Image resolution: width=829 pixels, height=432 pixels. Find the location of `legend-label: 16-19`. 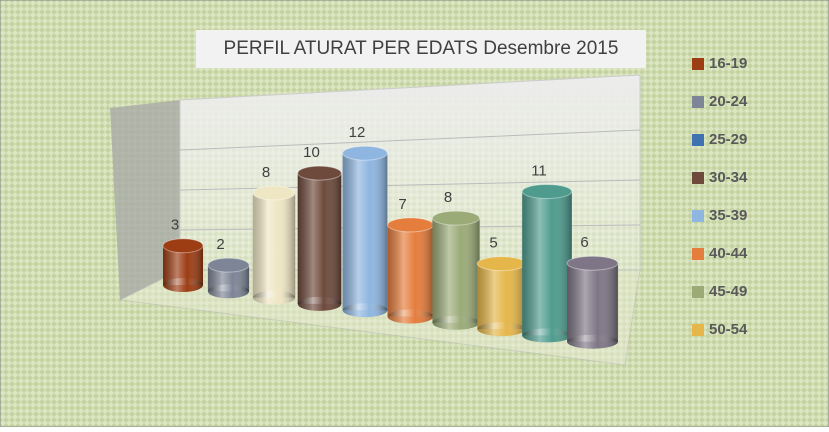

legend-label: 16-19 is located at coordinates (728, 63).